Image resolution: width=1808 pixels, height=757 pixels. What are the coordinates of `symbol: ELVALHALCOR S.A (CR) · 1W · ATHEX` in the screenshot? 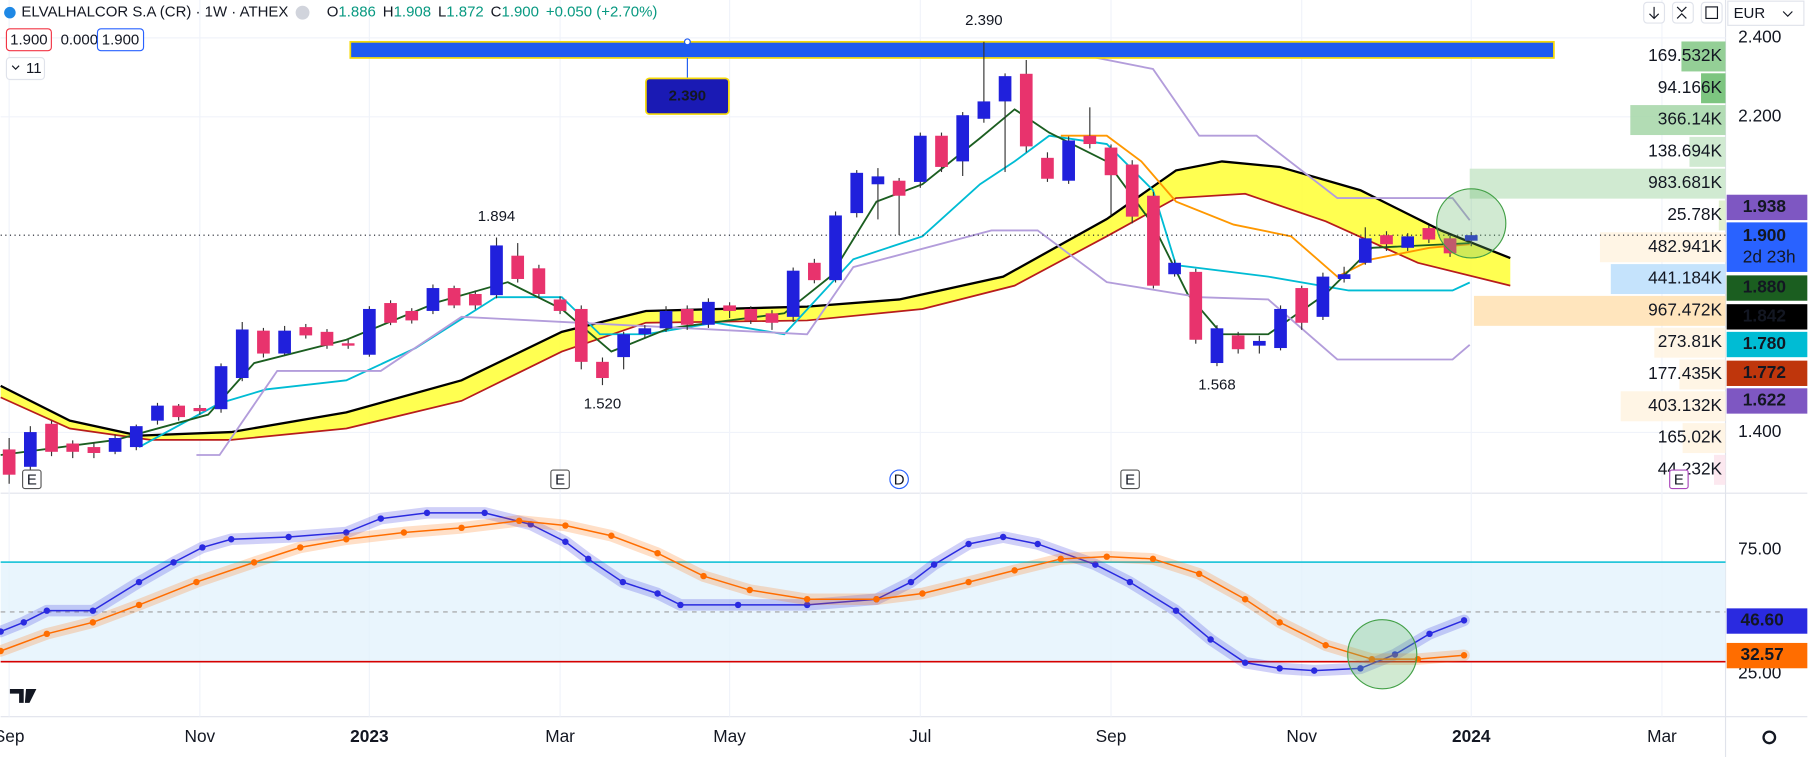 It's located at (154, 12).